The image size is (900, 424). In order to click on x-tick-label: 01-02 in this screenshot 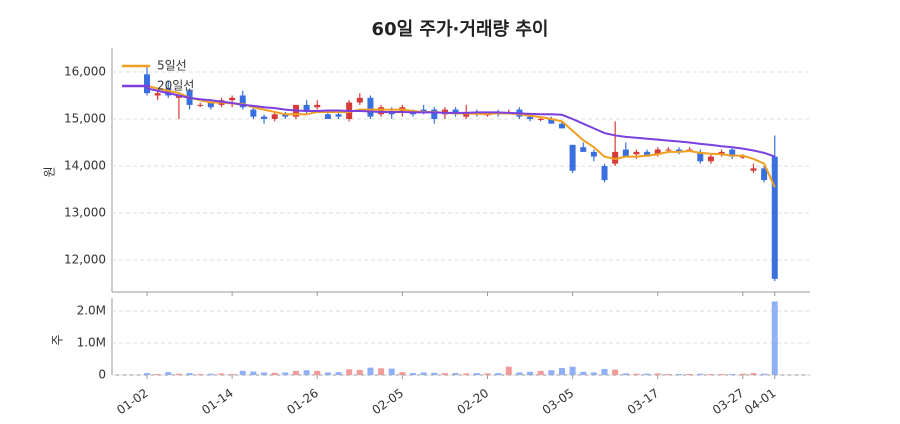, I will do `click(132, 401)`.